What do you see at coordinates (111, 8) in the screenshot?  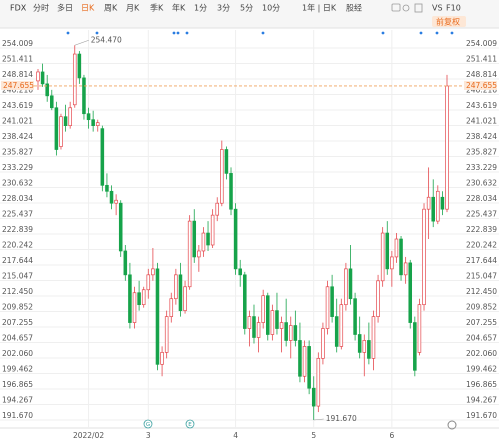 I see `tab: 周K` at bounding box center [111, 8].